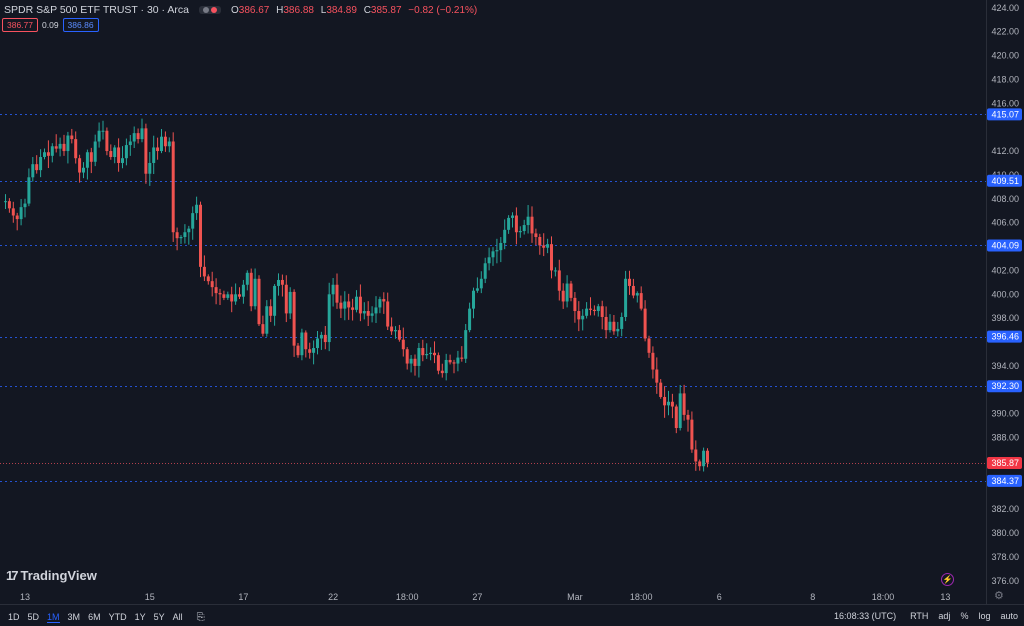 Image resolution: width=1024 pixels, height=626 pixels. Describe the element at coordinates (200, 617) in the screenshot. I see `go-to-date-icon: ⎘` at that location.